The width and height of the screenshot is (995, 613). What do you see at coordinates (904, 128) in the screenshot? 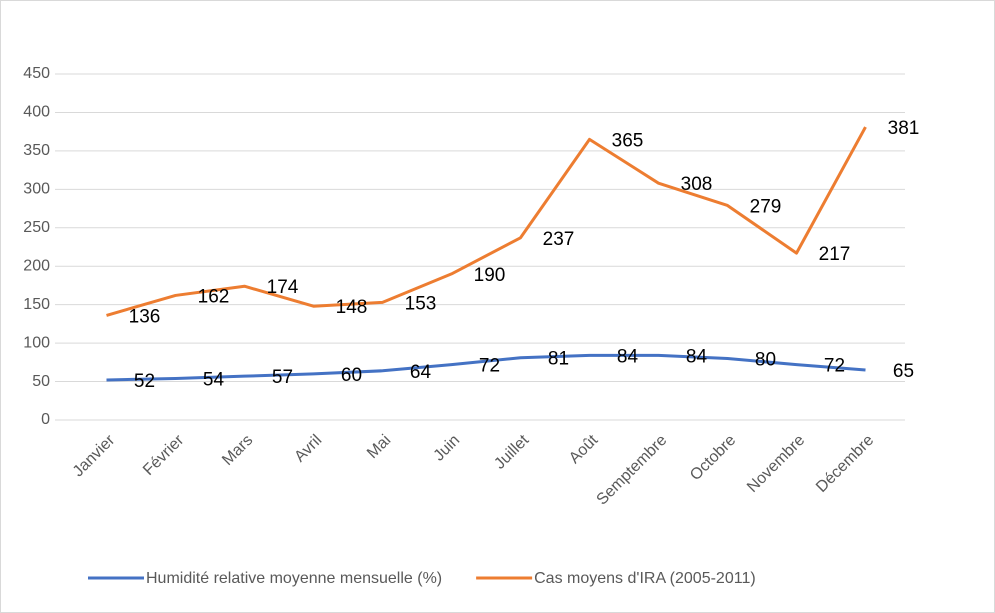
I see `data-label: 381` at bounding box center [904, 128].